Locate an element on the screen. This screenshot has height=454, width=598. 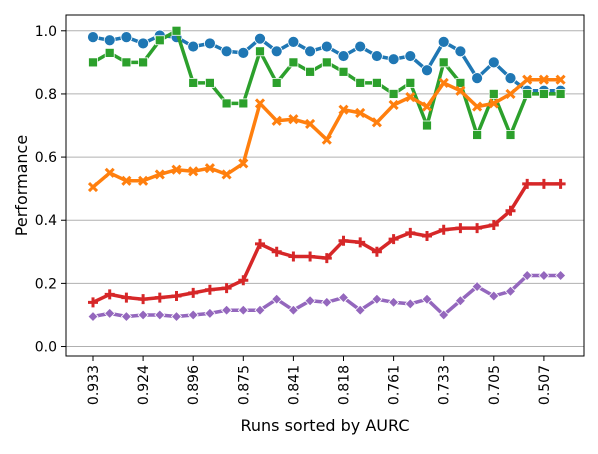
x-axis-label: Runs sorted by AURC is located at coordinates (324, 425).